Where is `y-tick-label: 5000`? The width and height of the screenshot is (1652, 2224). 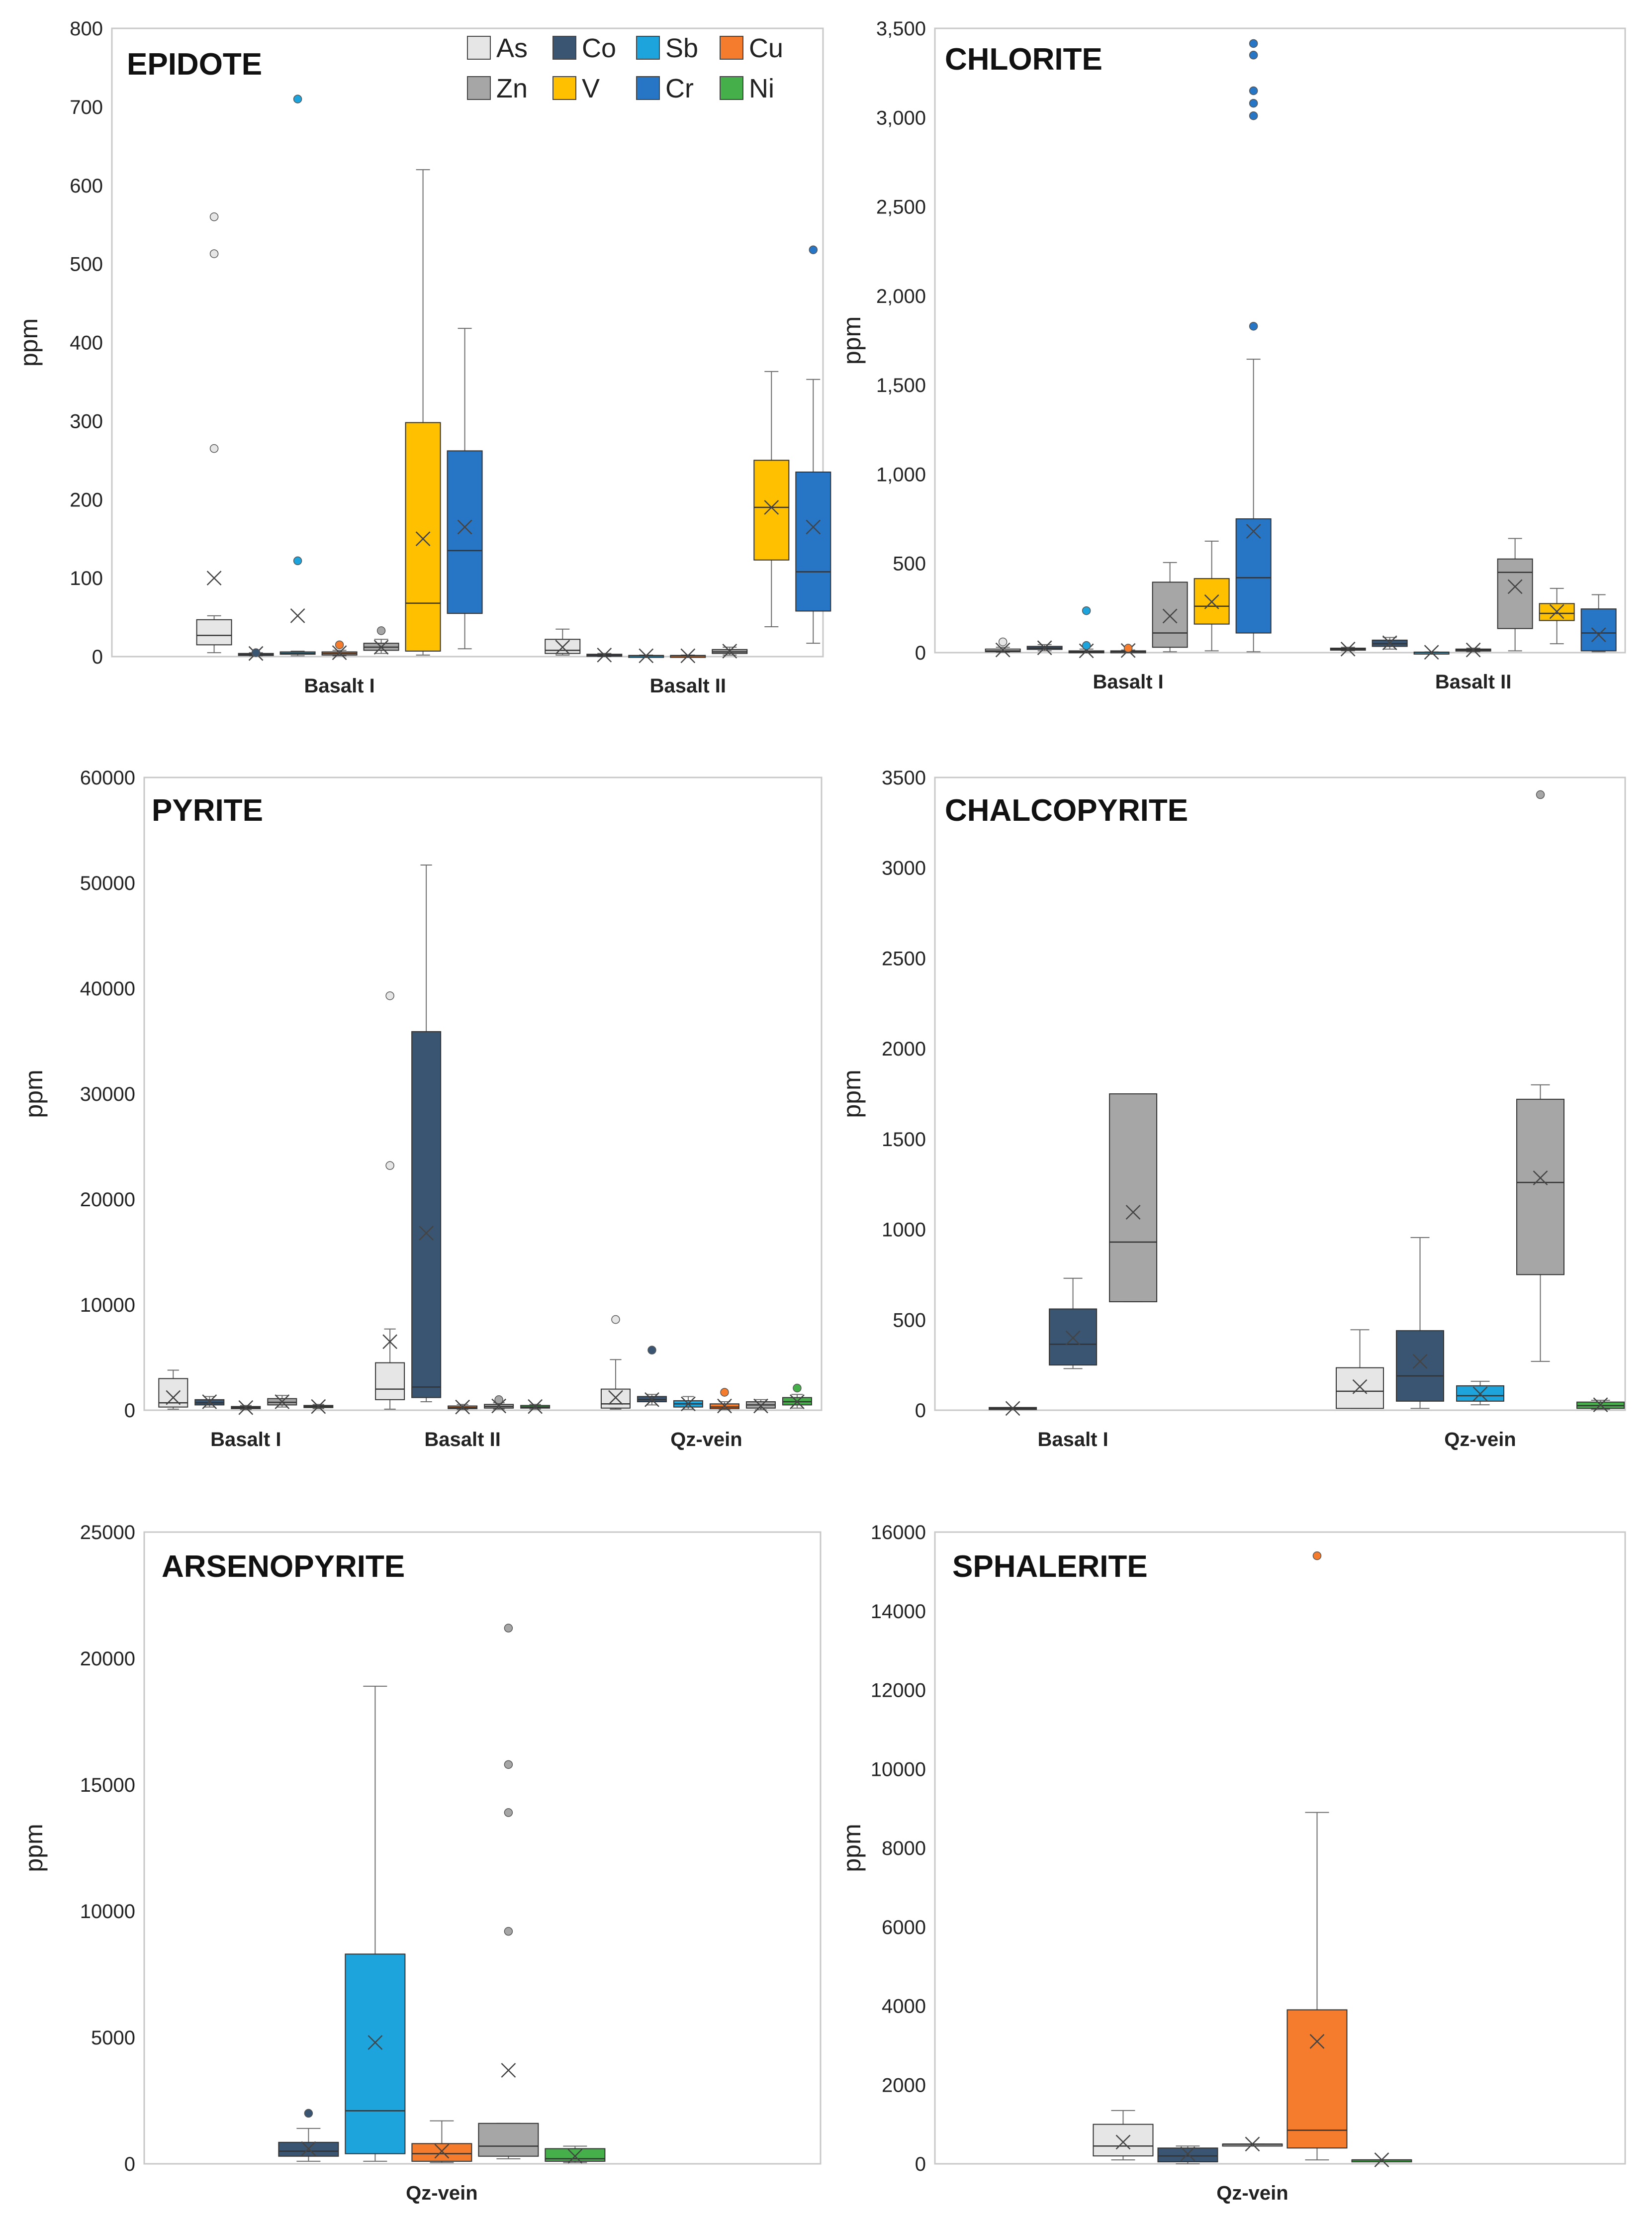
y-tick-label: 5000 is located at coordinates (113, 2038).